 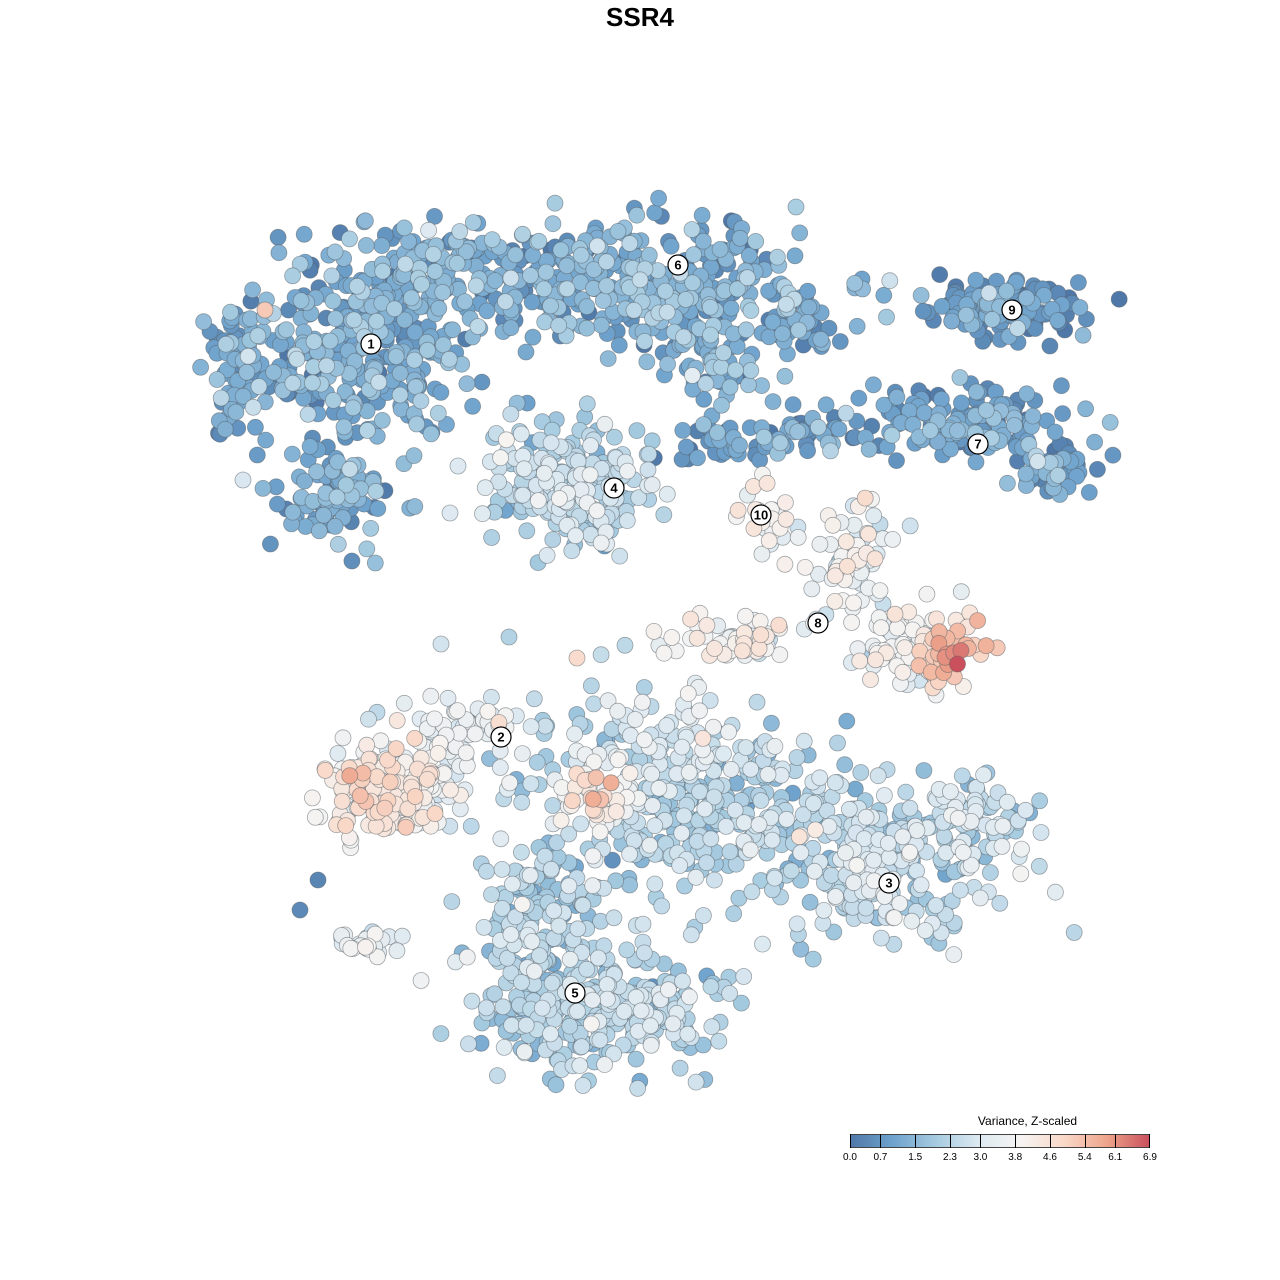 What do you see at coordinates (817, 623) in the screenshot?
I see `cluster-label-text: 8` at bounding box center [817, 623].